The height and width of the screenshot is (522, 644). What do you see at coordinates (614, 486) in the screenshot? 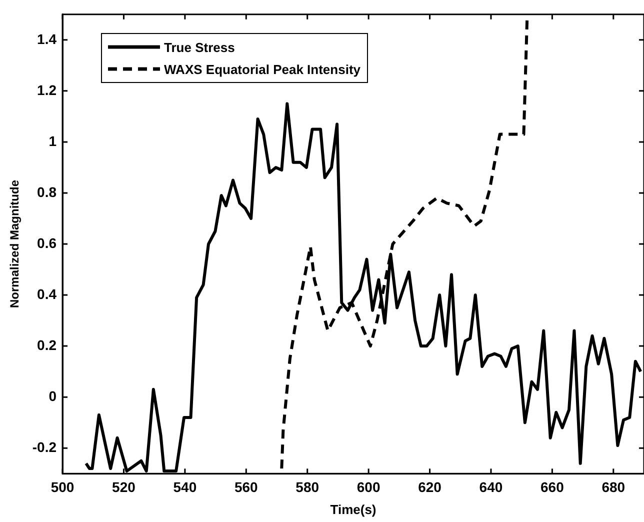
I see `x-tick-label: 680` at bounding box center [614, 486].